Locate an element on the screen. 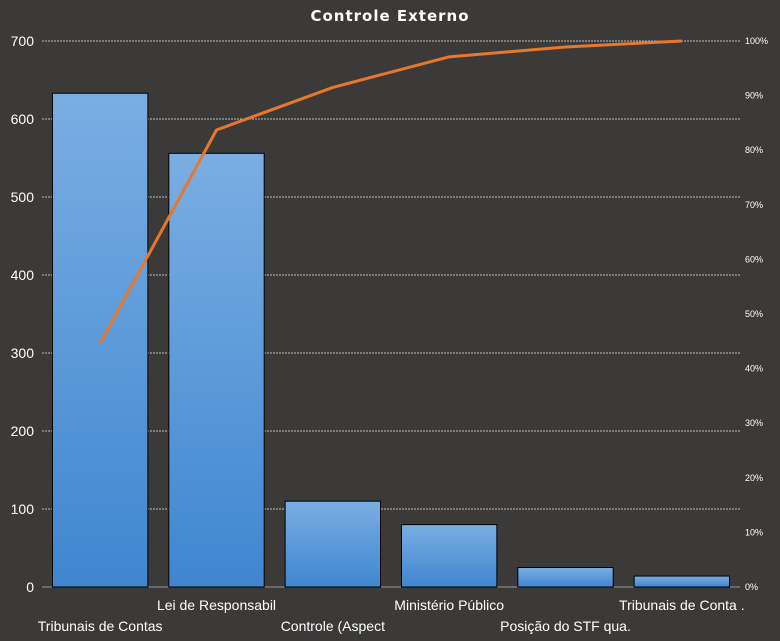  y2-tick-label: 50% is located at coordinates (754, 314).